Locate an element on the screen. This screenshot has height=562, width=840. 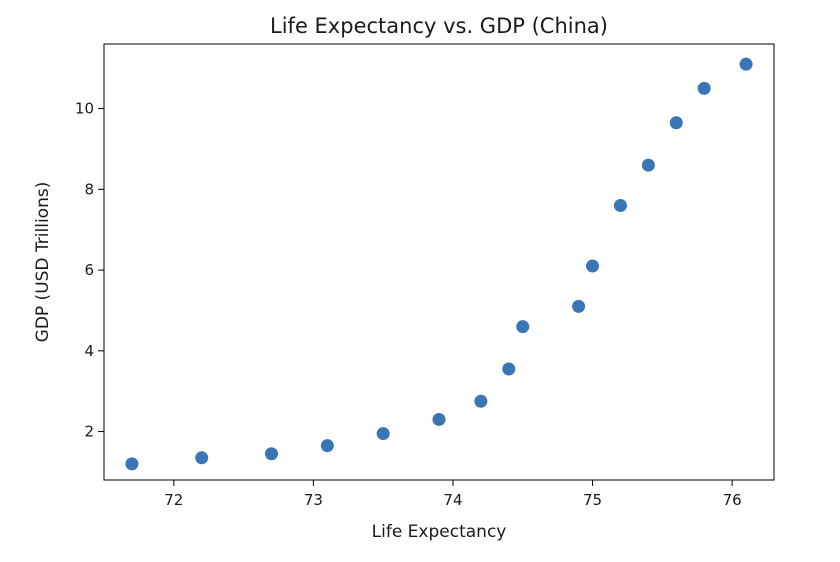
y-tick-label: 2 is located at coordinates (89, 432).